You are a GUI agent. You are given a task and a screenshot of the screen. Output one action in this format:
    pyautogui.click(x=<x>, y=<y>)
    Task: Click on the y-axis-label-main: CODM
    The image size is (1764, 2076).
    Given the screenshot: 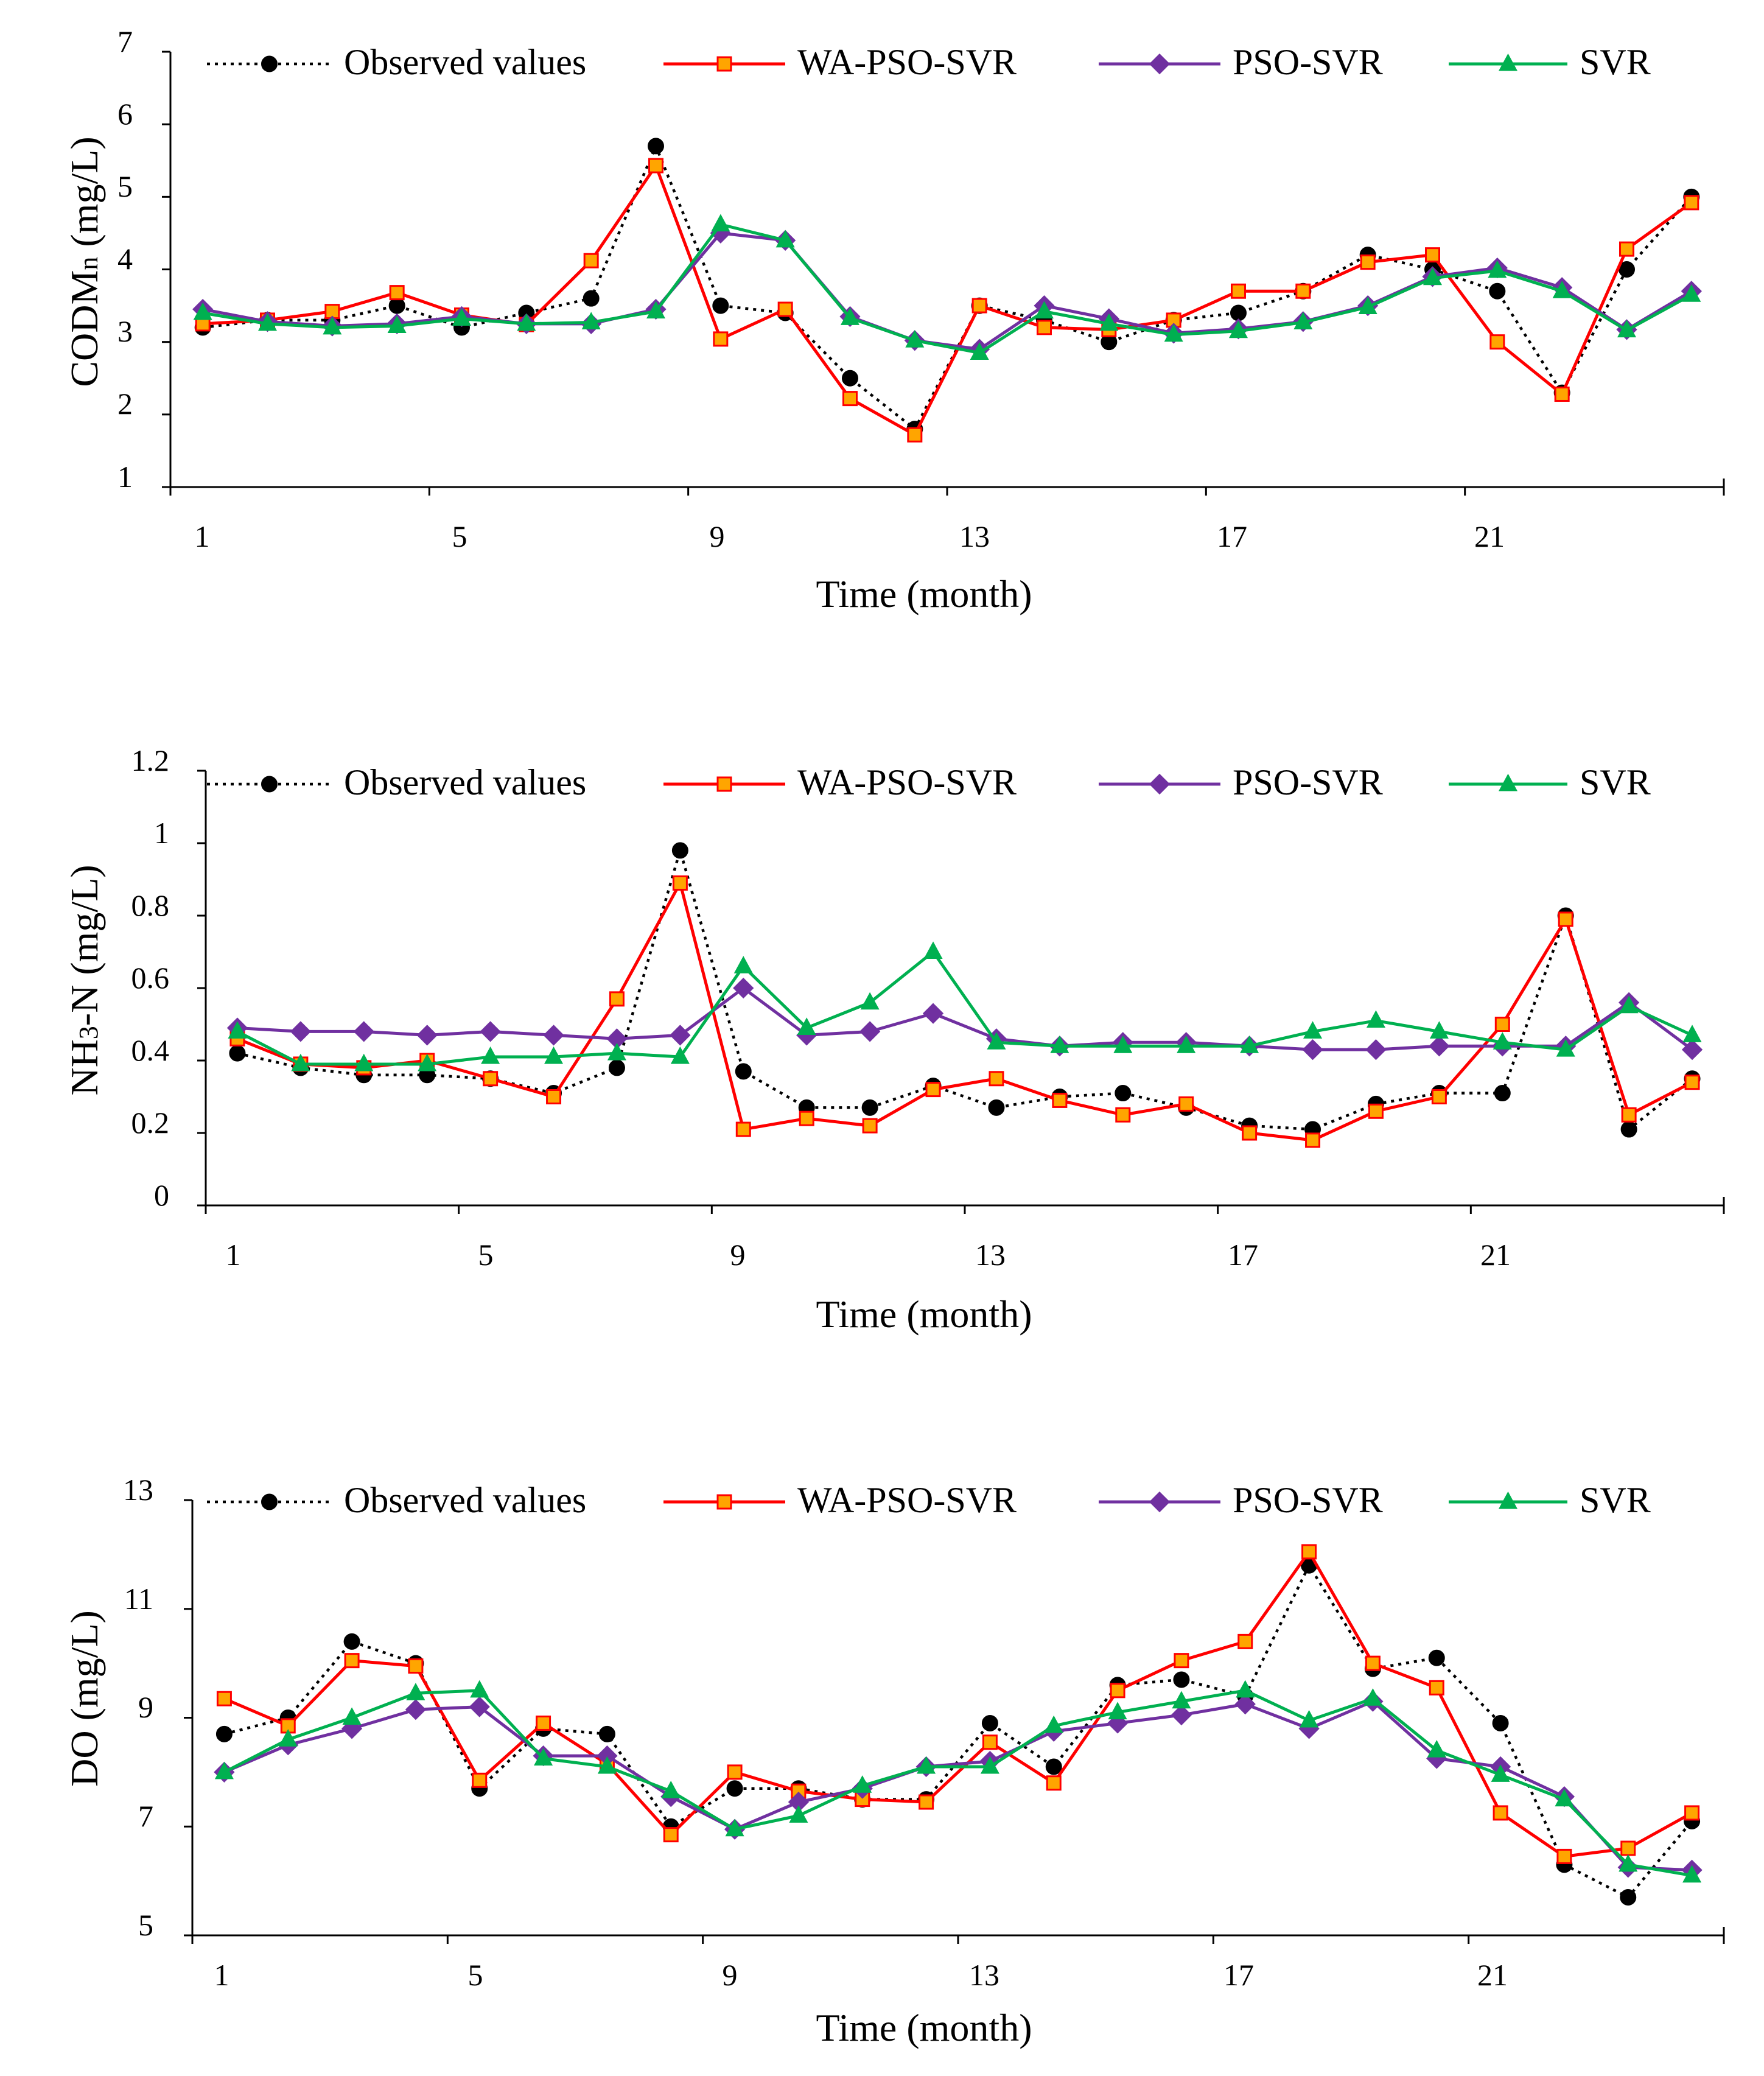 What is the action you would take?
    pyautogui.click(x=84, y=328)
    